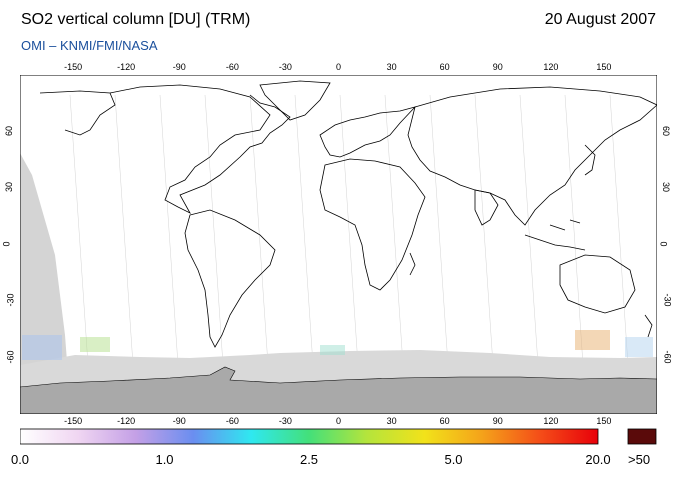 The height and width of the screenshot is (480, 676). Describe the element at coordinates (6, 243) in the screenshot. I see `latitude-tick-left: 0` at that location.